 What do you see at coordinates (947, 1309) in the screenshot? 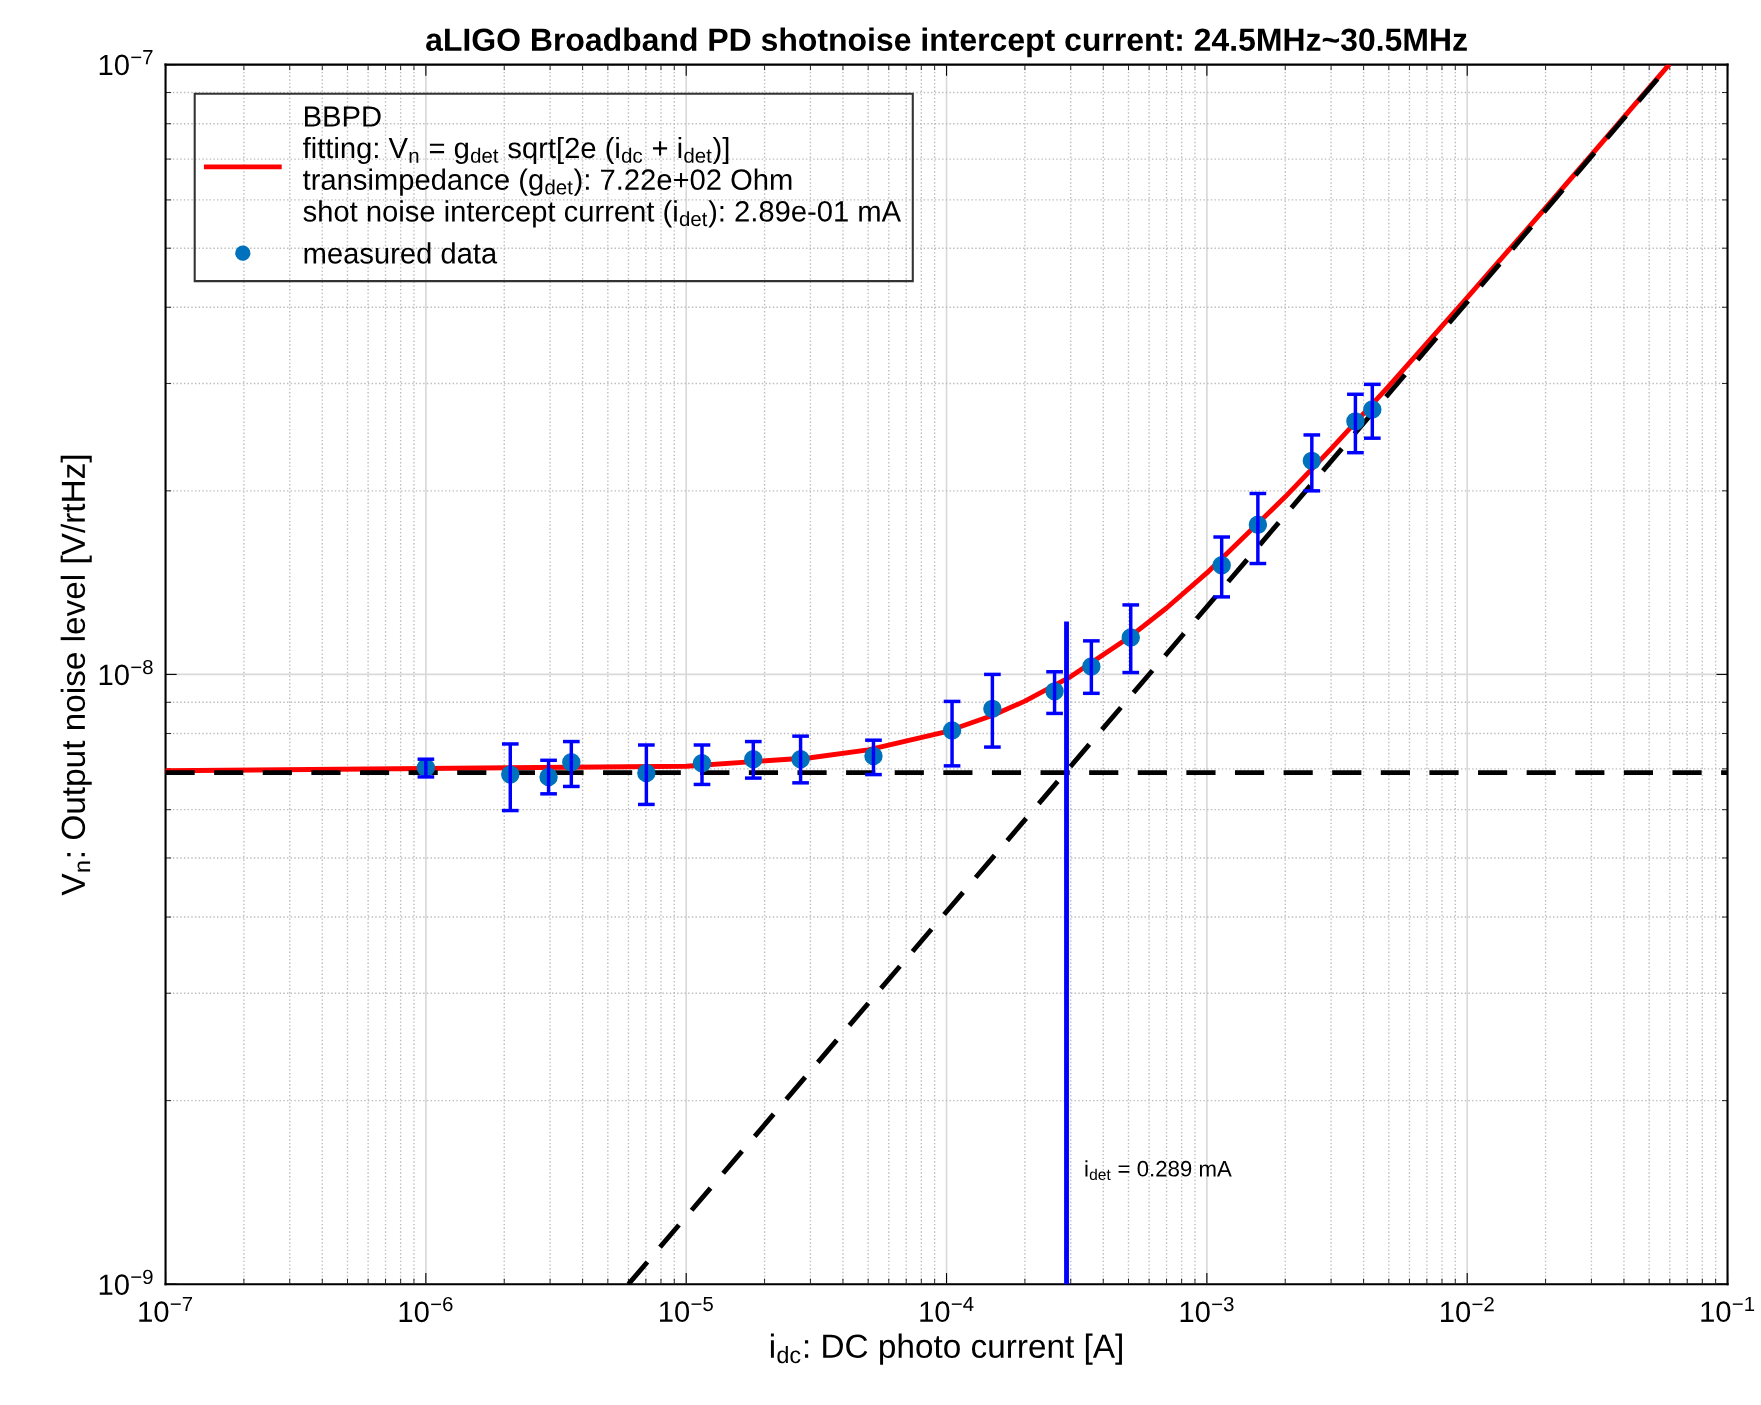
I see `x-tick-label: 10$^{−4}$` at bounding box center [947, 1309].